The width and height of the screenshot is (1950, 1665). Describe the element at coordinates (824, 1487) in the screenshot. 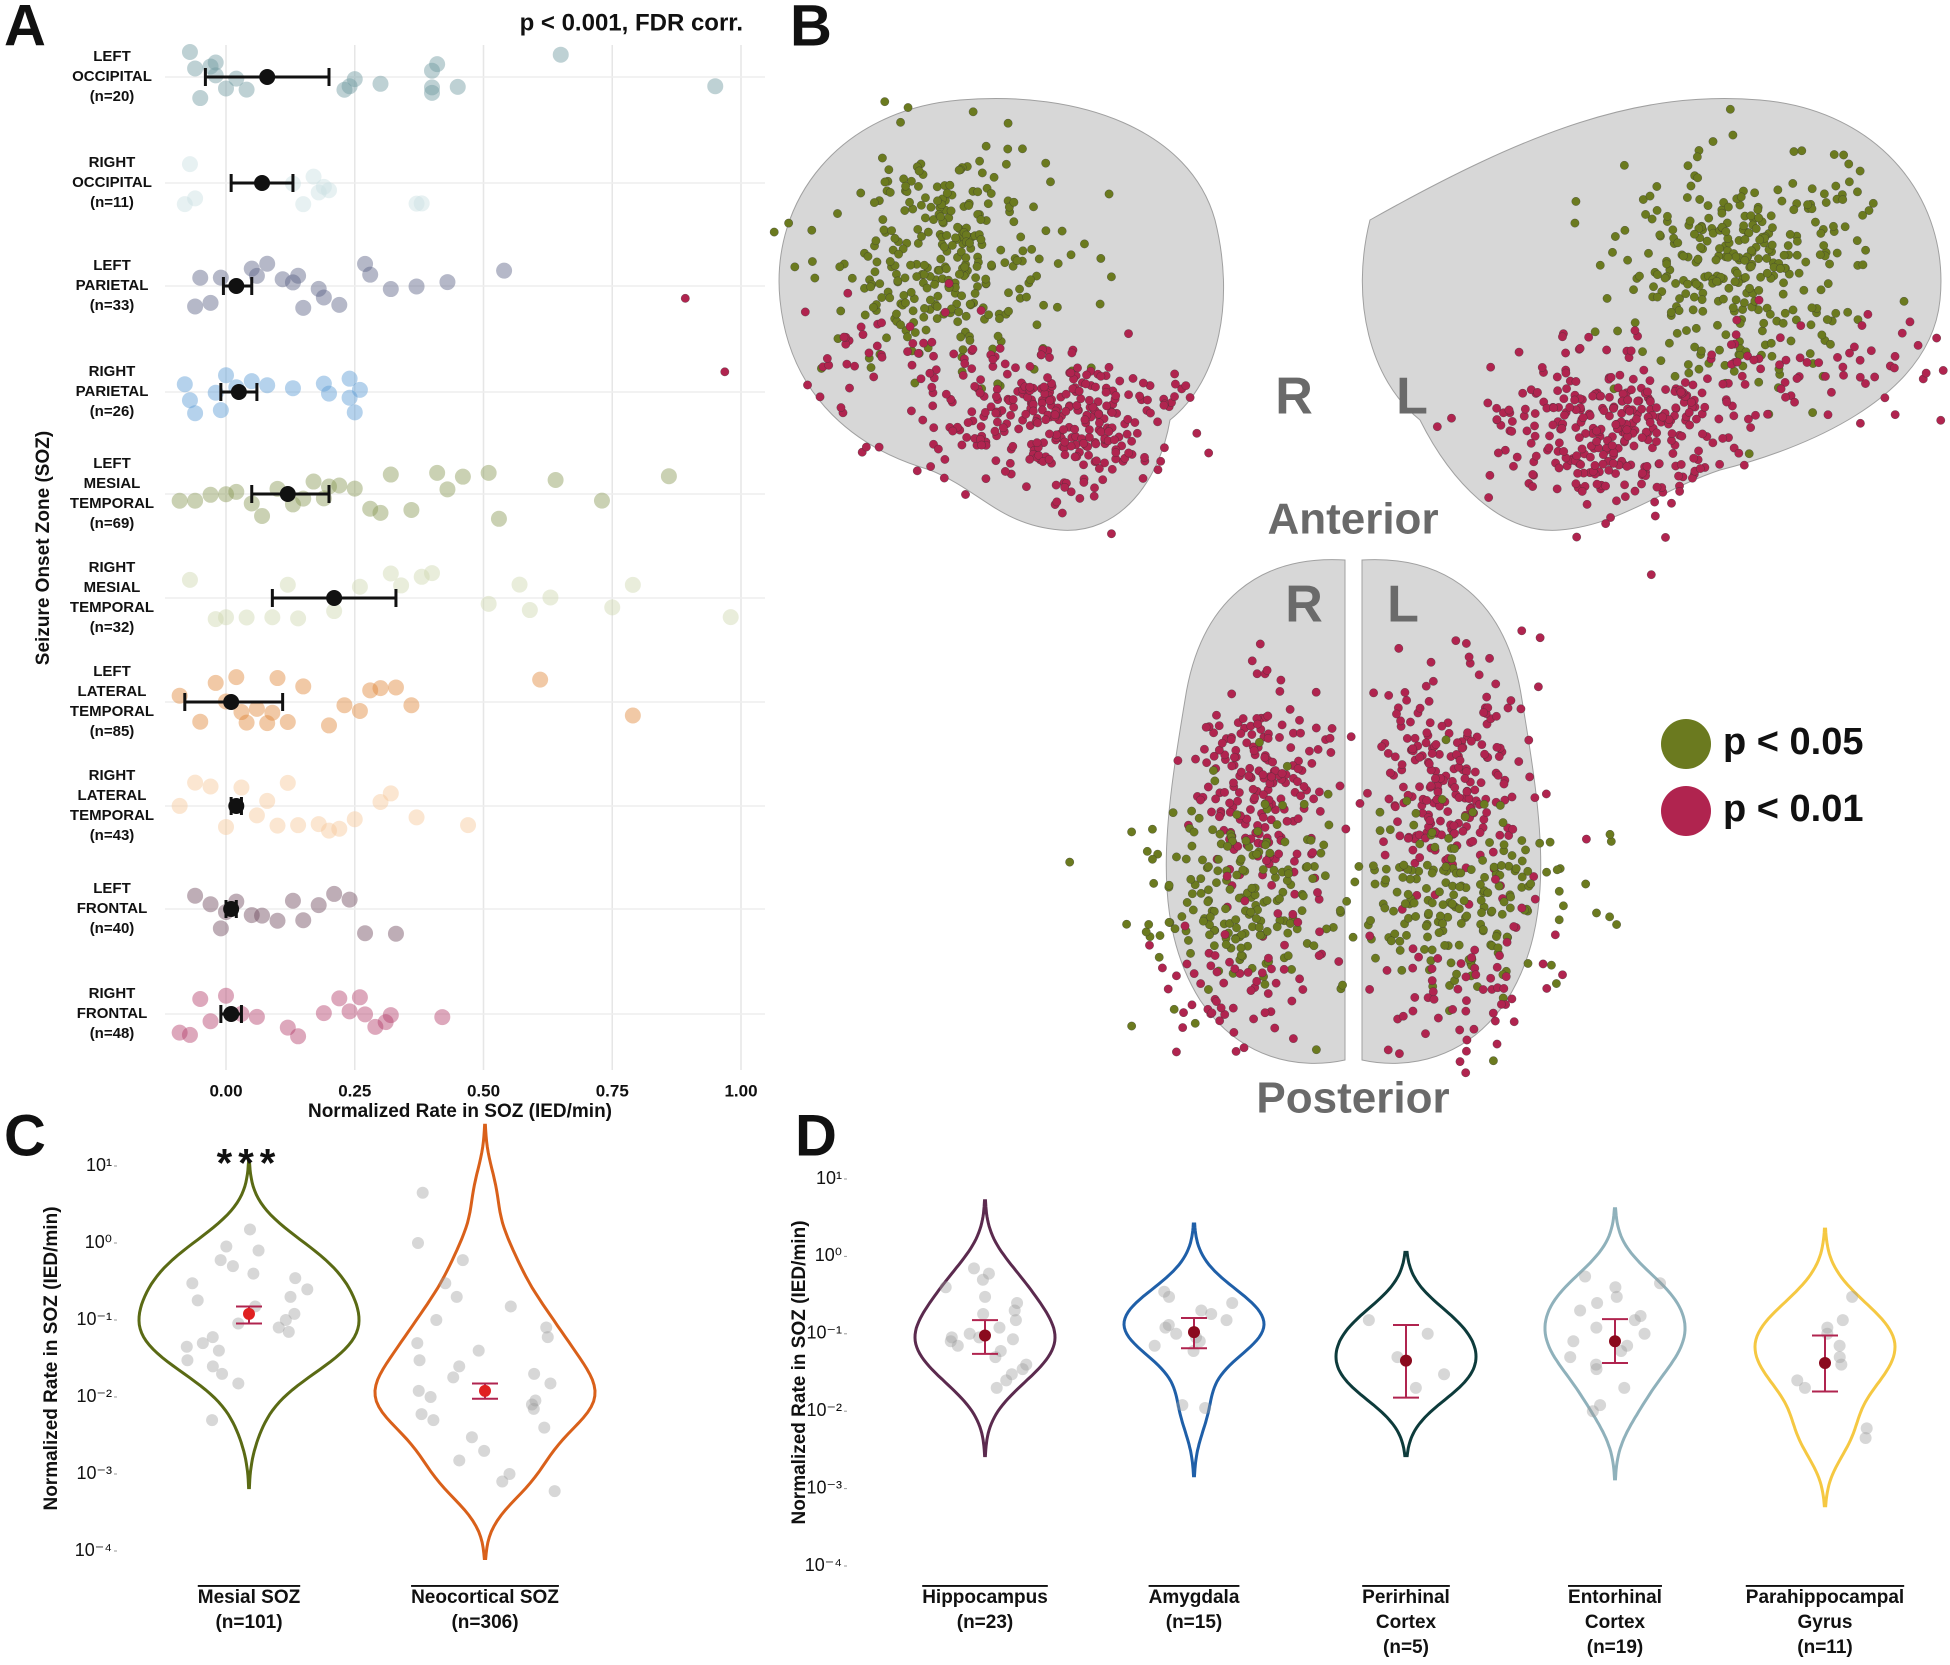

I see `y-tick-label: 10⁻³` at that location.